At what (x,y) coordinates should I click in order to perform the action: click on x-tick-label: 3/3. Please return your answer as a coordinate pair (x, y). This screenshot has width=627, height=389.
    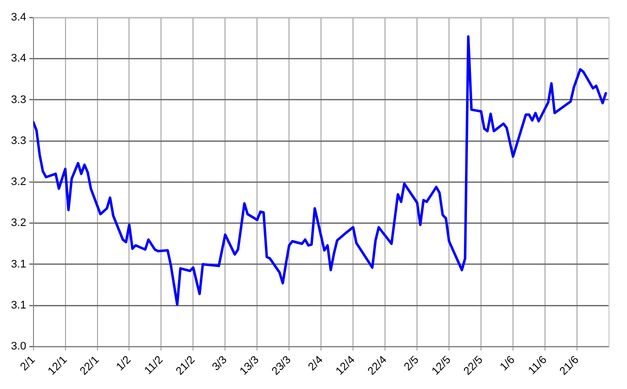
    Looking at the image, I should click on (220, 364).